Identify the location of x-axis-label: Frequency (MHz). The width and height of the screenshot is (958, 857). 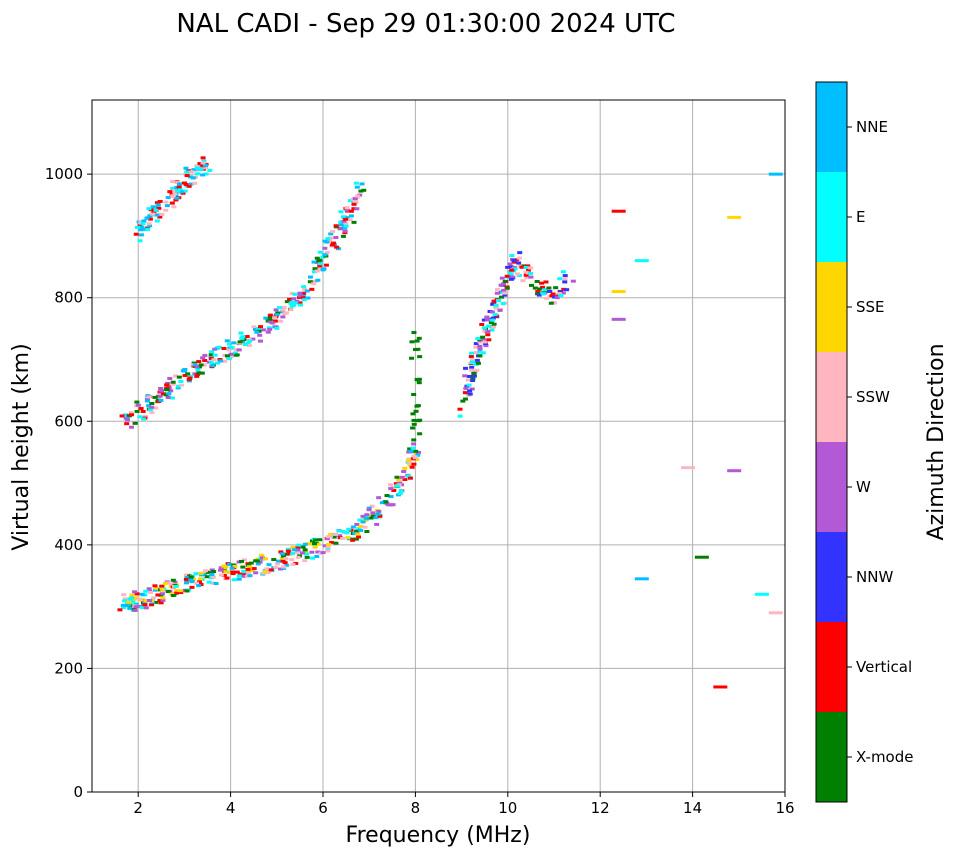
(438, 835).